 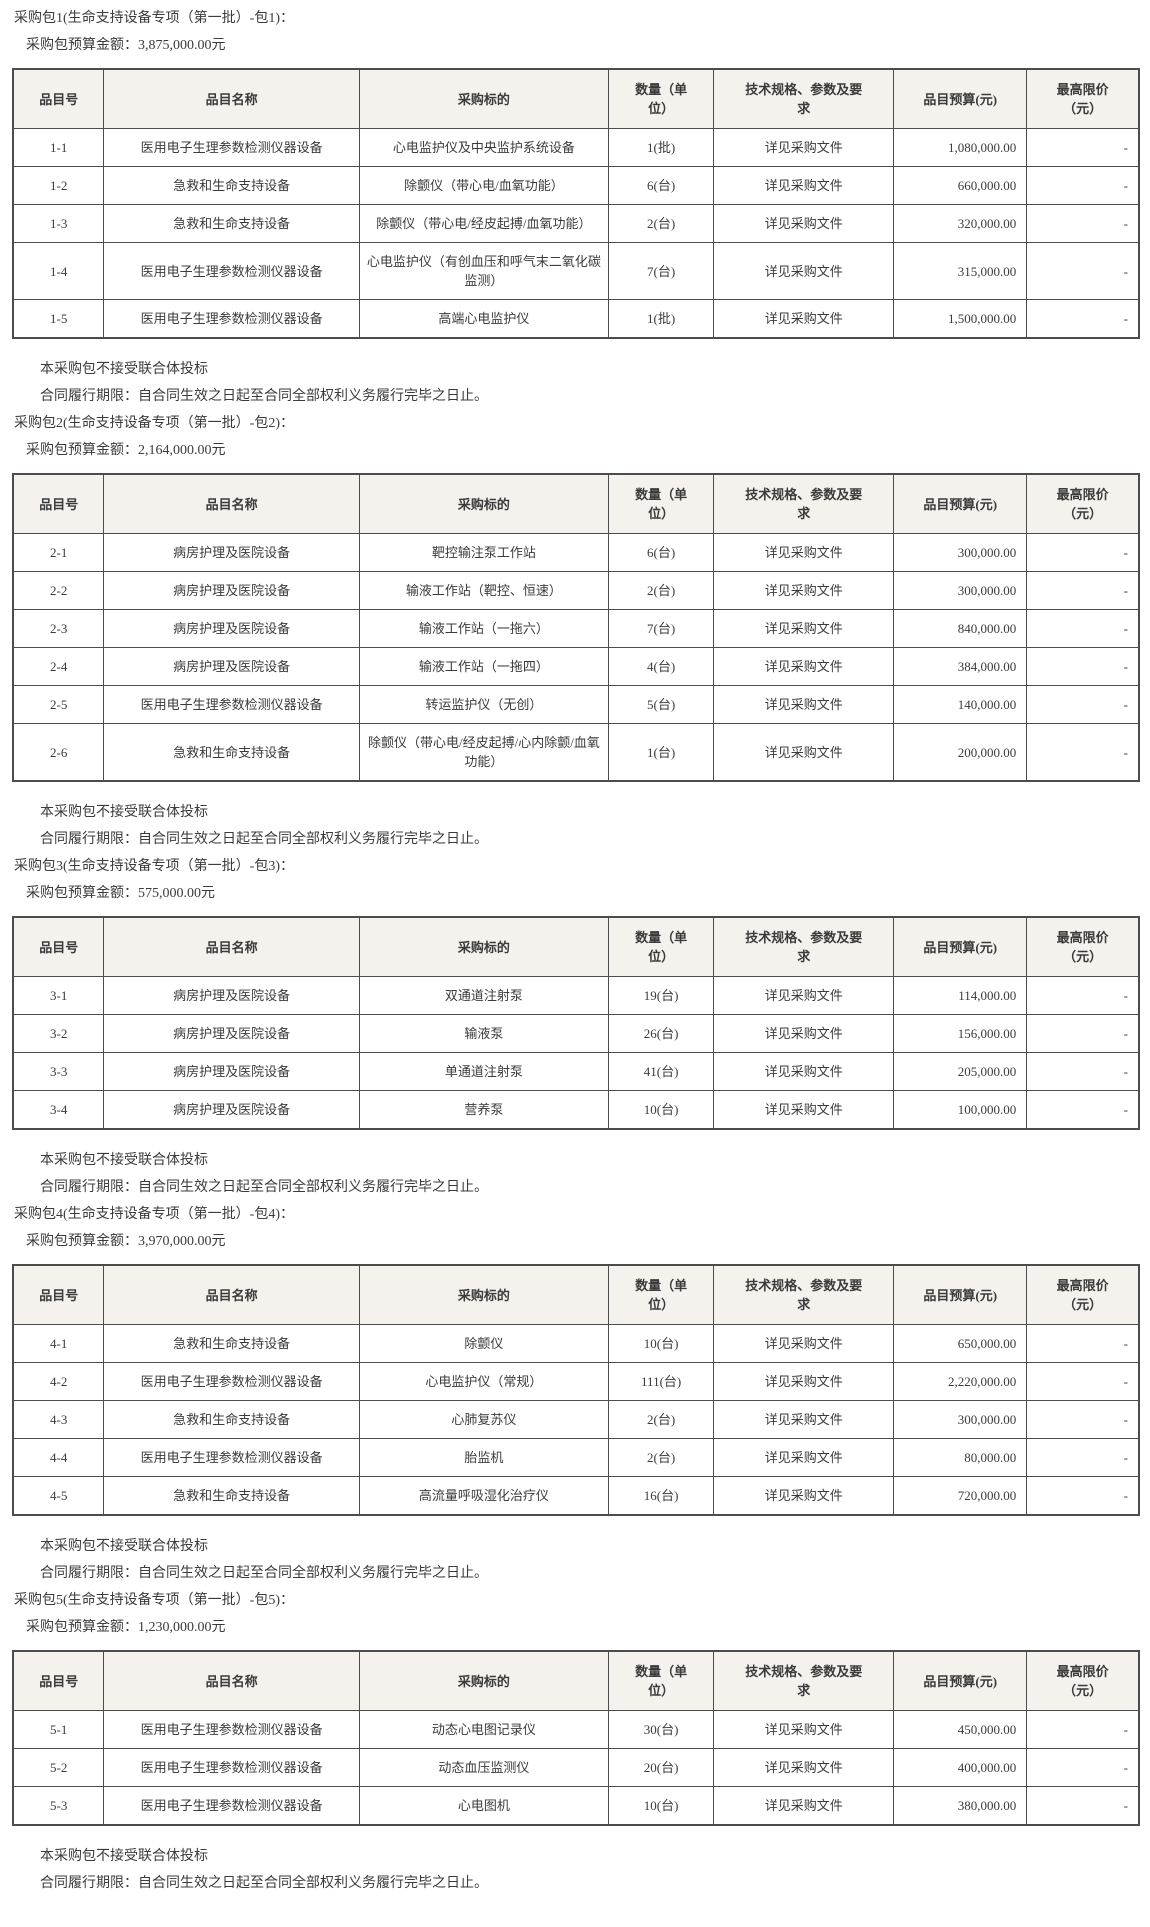 What do you see at coordinates (960, 752) in the screenshot?
I see `table-cell: 200,000.00` at bounding box center [960, 752].